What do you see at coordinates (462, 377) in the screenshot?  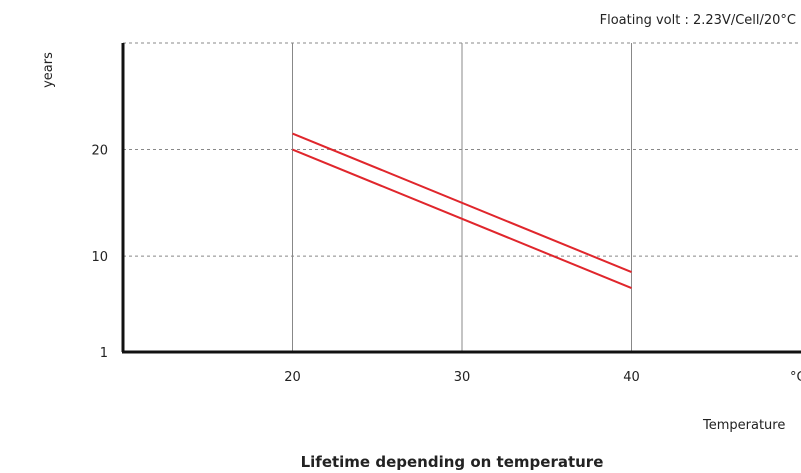 I see `x-tick-label: 30` at bounding box center [462, 377].